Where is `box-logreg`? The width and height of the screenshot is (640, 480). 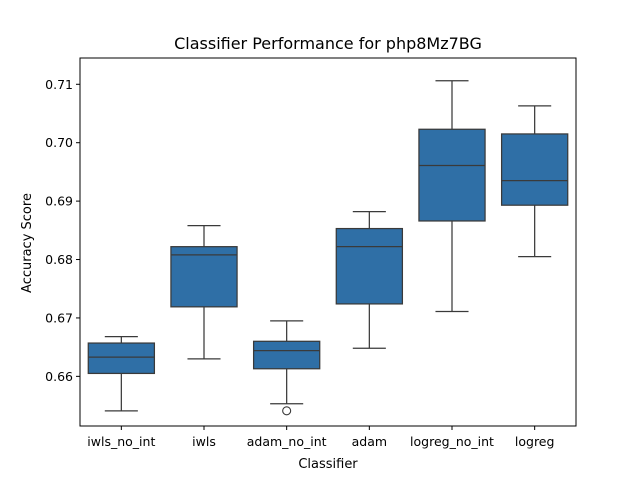 box-logreg is located at coordinates (534, 181).